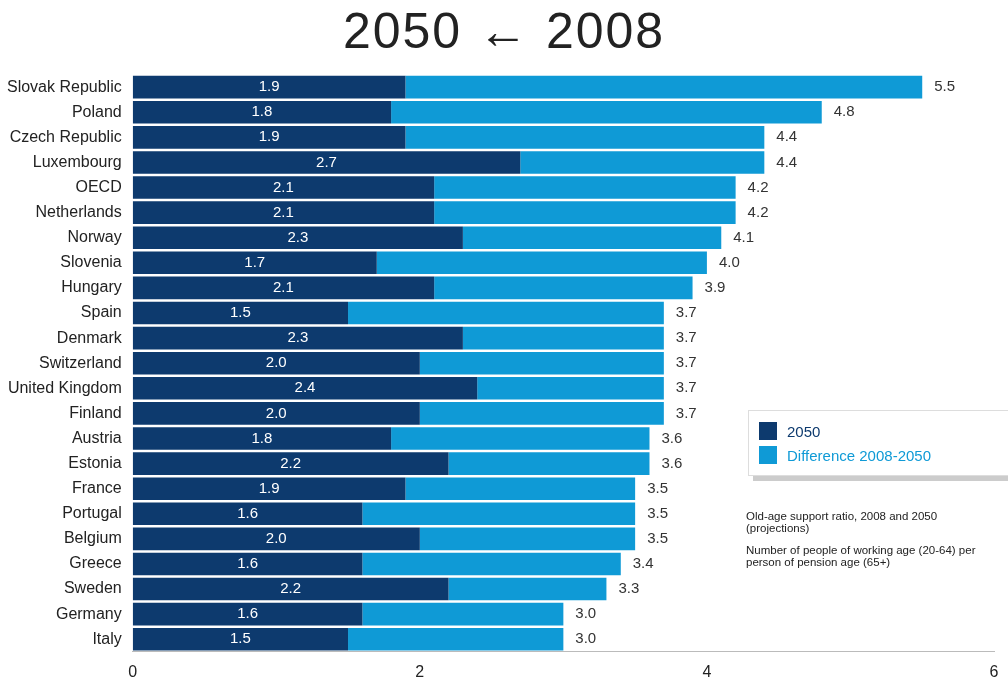 Image resolution: width=1008 pixels, height=685 pixels. What do you see at coordinates (133, 671) in the screenshot?
I see `x-tick-label: 0` at bounding box center [133, 671].